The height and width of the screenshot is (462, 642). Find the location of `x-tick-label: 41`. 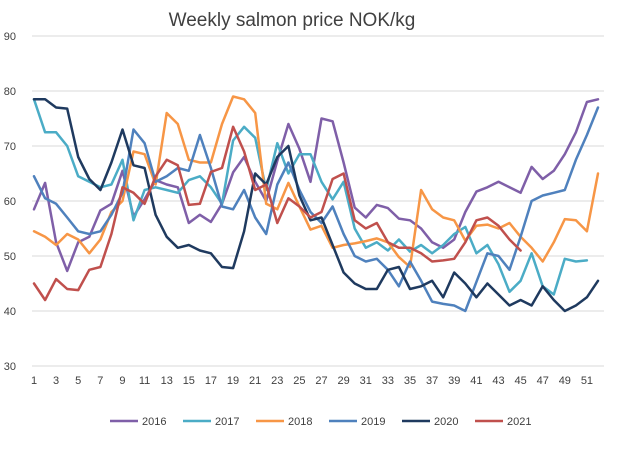

x-tick-label: 41 is located at coordinates (476, 381).